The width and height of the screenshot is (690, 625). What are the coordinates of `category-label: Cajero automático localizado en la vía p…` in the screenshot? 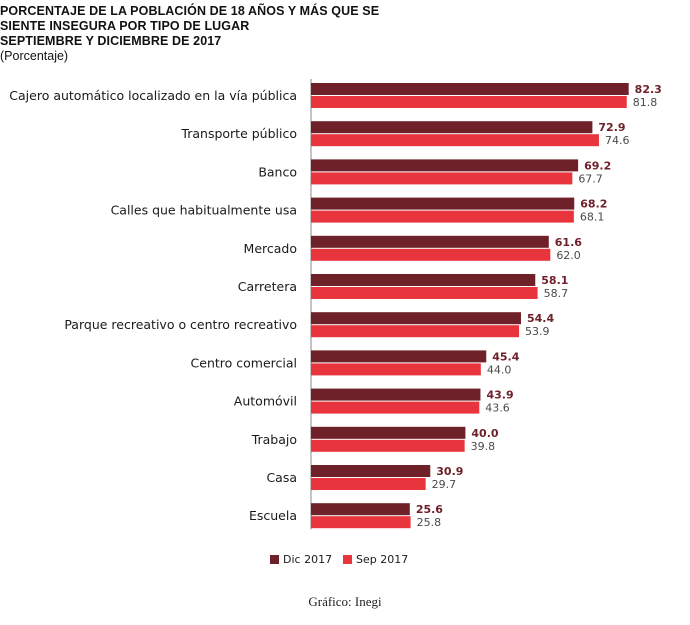 It's located at (153, 95).